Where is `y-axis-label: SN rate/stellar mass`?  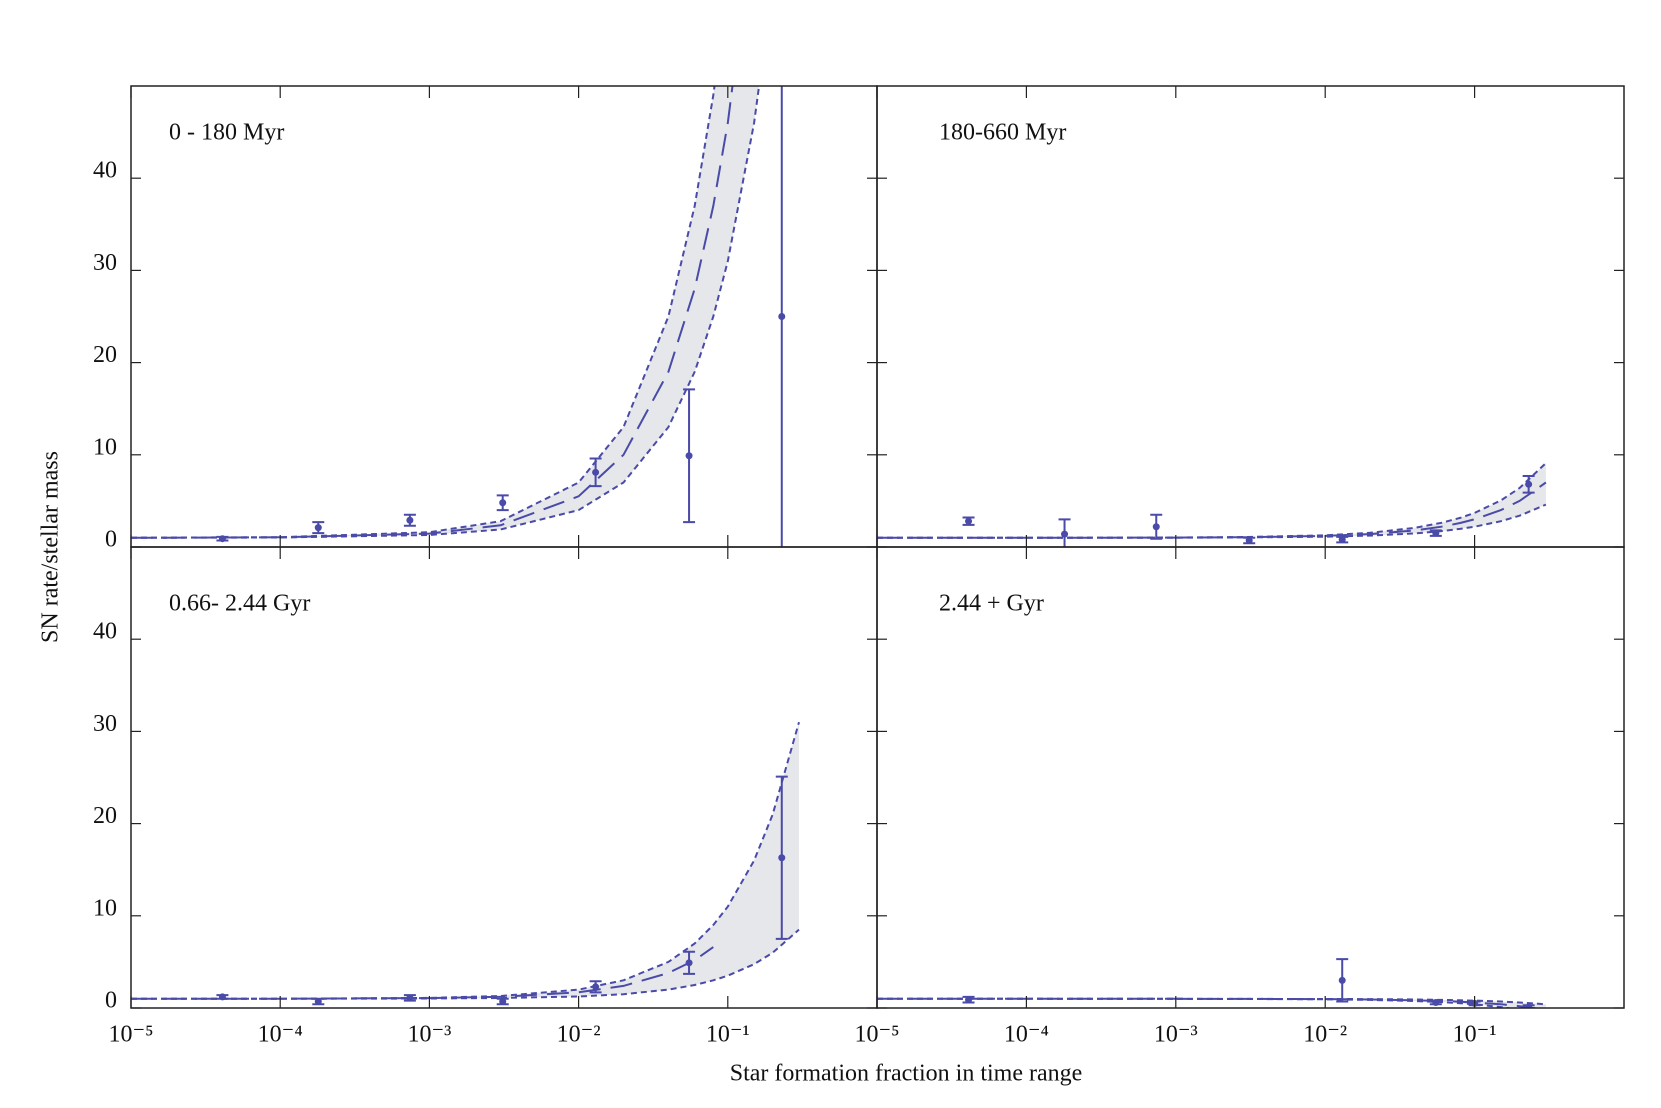
y-axis-label: SN rate/stellar mass is located at coordinates (51, 547).